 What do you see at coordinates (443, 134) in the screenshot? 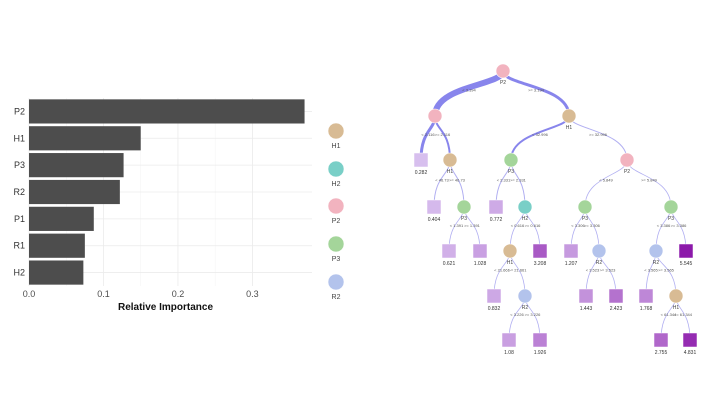
I see `split-label: >= 2.116` at bounding box center [443, 134].